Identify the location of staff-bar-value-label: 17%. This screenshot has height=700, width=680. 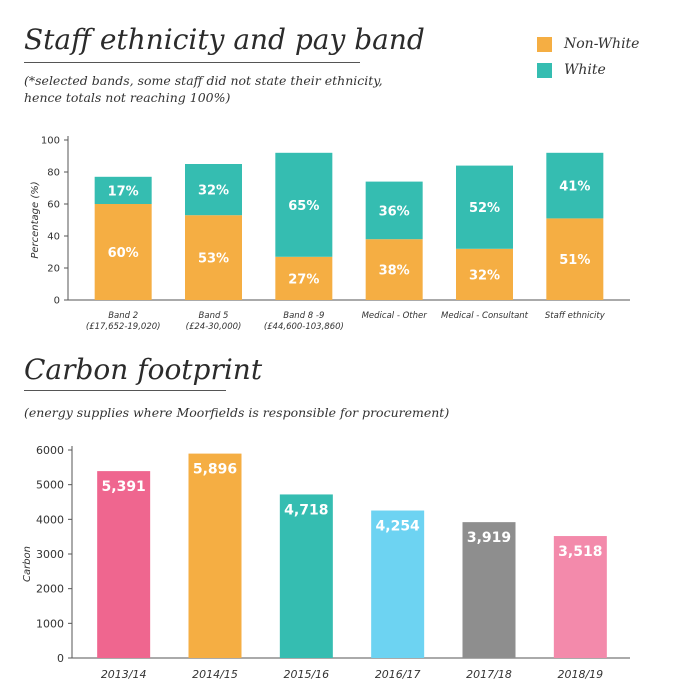
(123, 191).